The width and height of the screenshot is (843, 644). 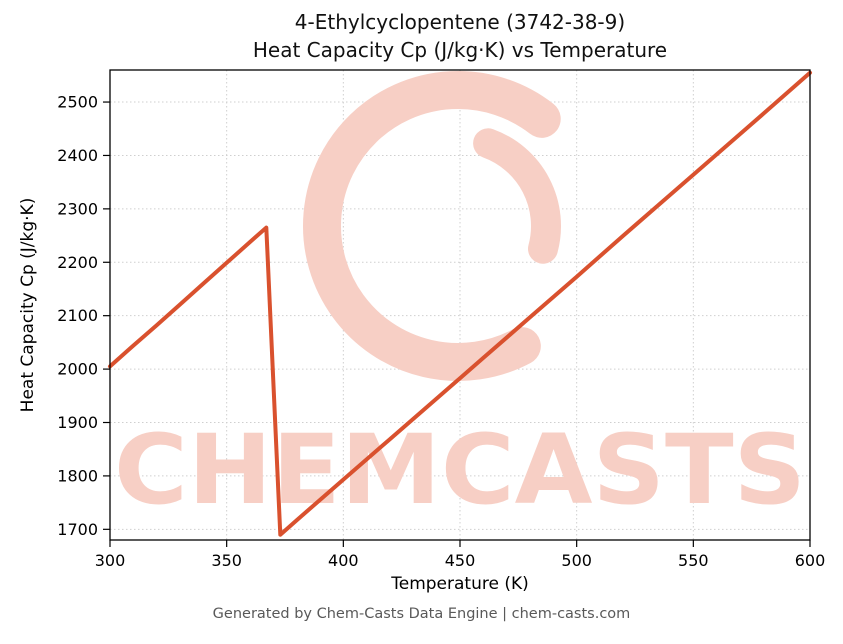 I want to click on x-tick-labels: 300 350 400 450 500 550 600, so click(x=460, y=560).